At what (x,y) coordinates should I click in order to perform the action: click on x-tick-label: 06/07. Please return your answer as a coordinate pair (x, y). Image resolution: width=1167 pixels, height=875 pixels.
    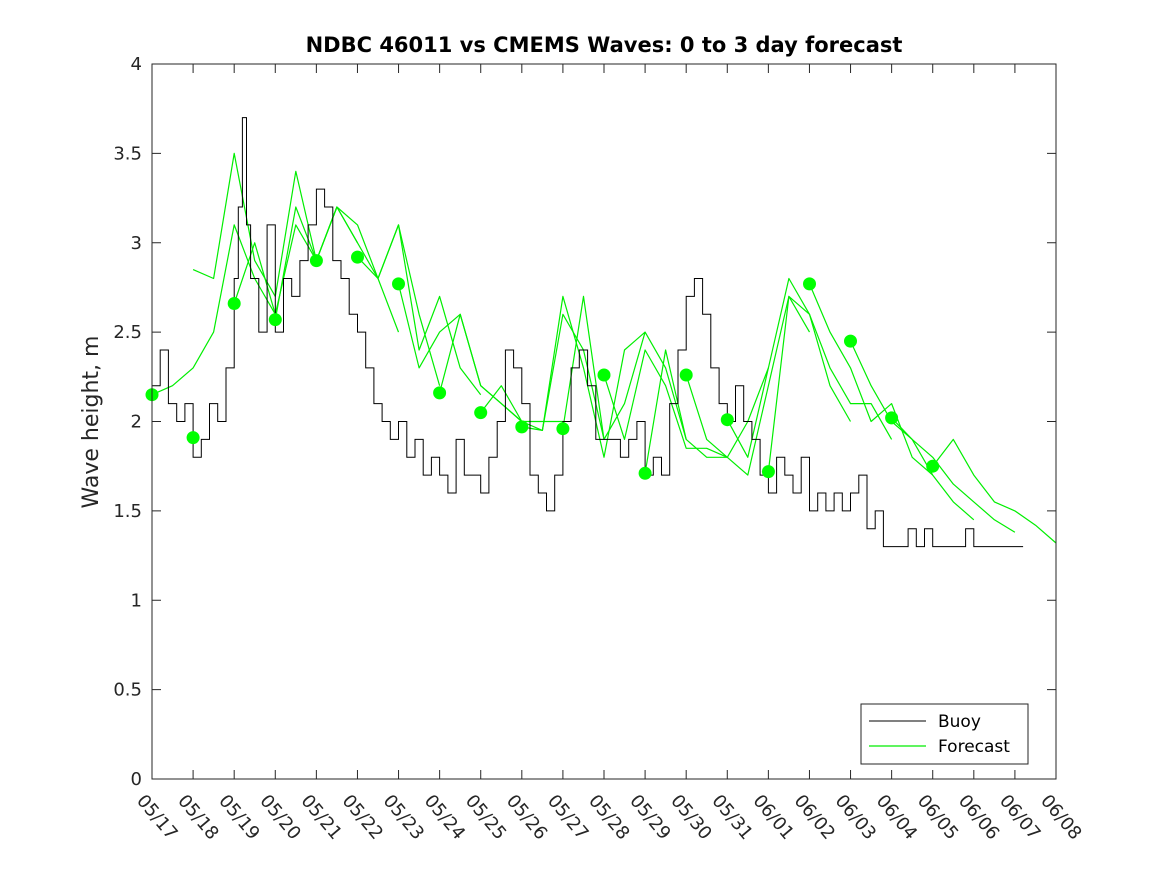
    Looking at the image, I should click on (1019, 817).